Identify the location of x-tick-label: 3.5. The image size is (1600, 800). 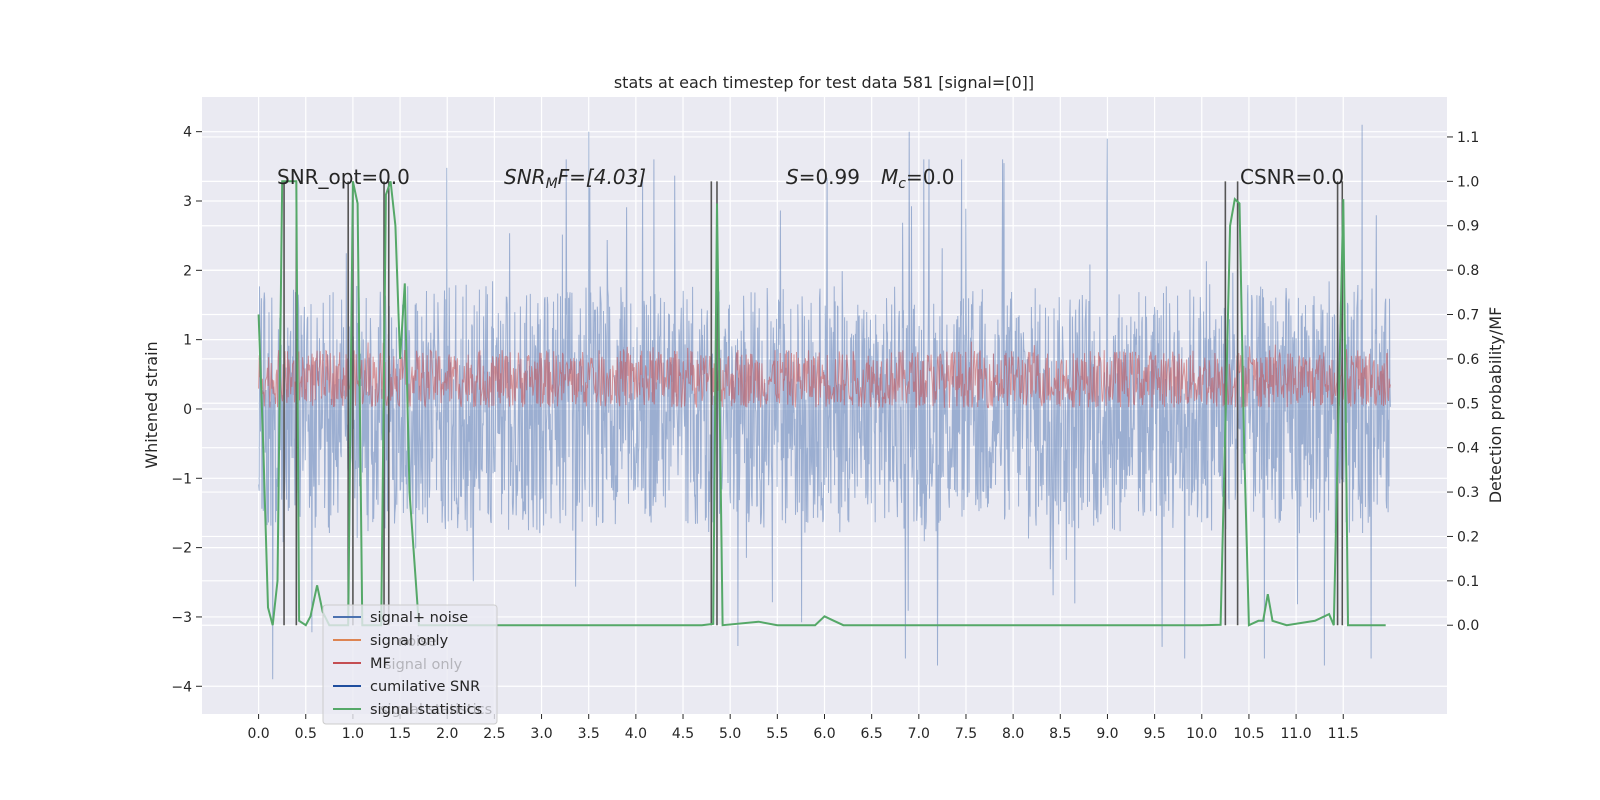
(589, 734).